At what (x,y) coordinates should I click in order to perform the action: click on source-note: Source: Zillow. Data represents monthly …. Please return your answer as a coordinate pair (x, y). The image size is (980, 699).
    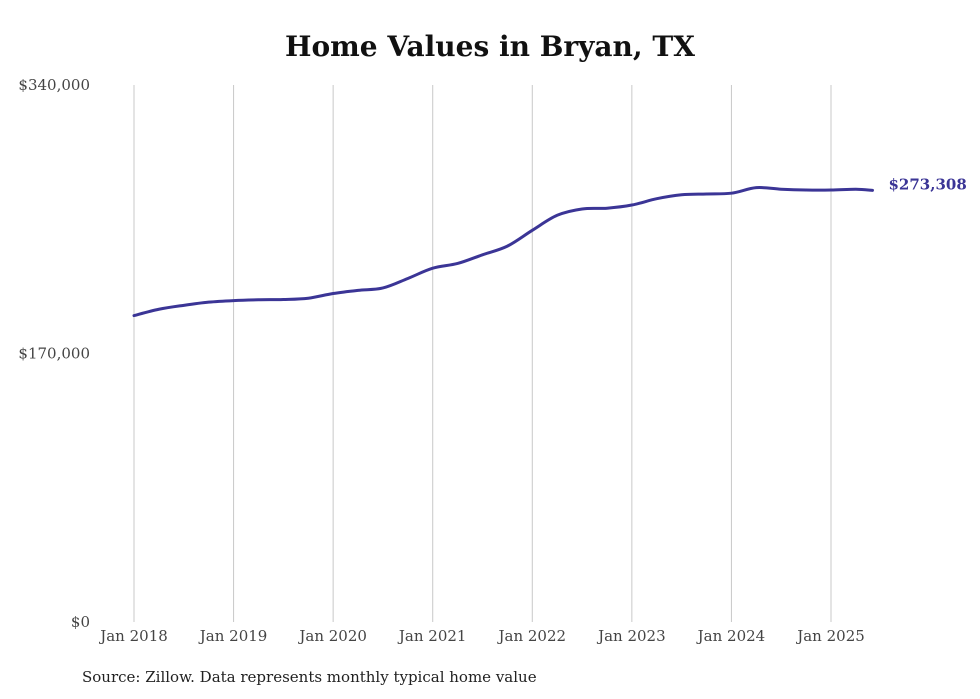
    Looking at the image, I should click on (309, 677).